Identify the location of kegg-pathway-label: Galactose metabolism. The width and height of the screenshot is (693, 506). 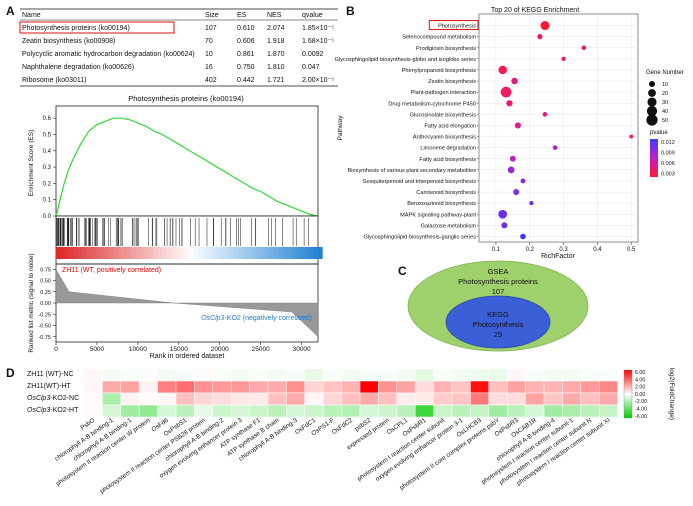
(449, 226).